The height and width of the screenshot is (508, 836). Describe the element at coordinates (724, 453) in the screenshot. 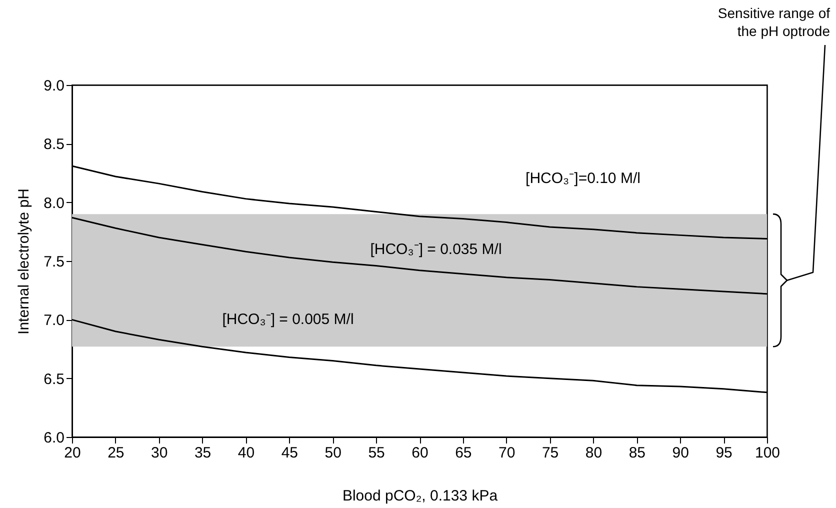

I see `x-tick-label: 95` at that location.